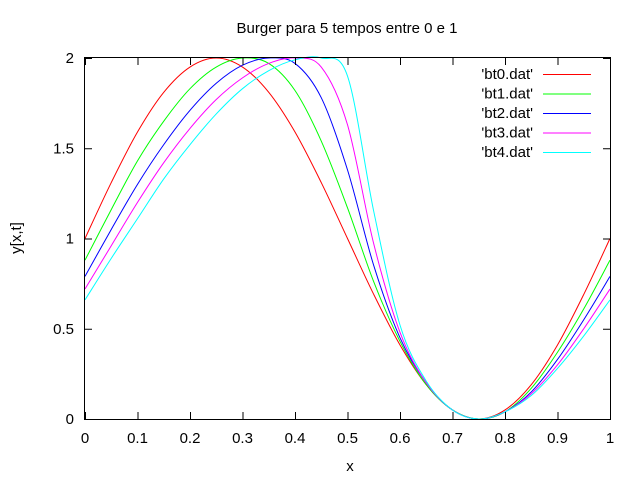 The width and height of the screenshot is (640, 480). I want to click on x-tick-label: 1, so click(610, 438).